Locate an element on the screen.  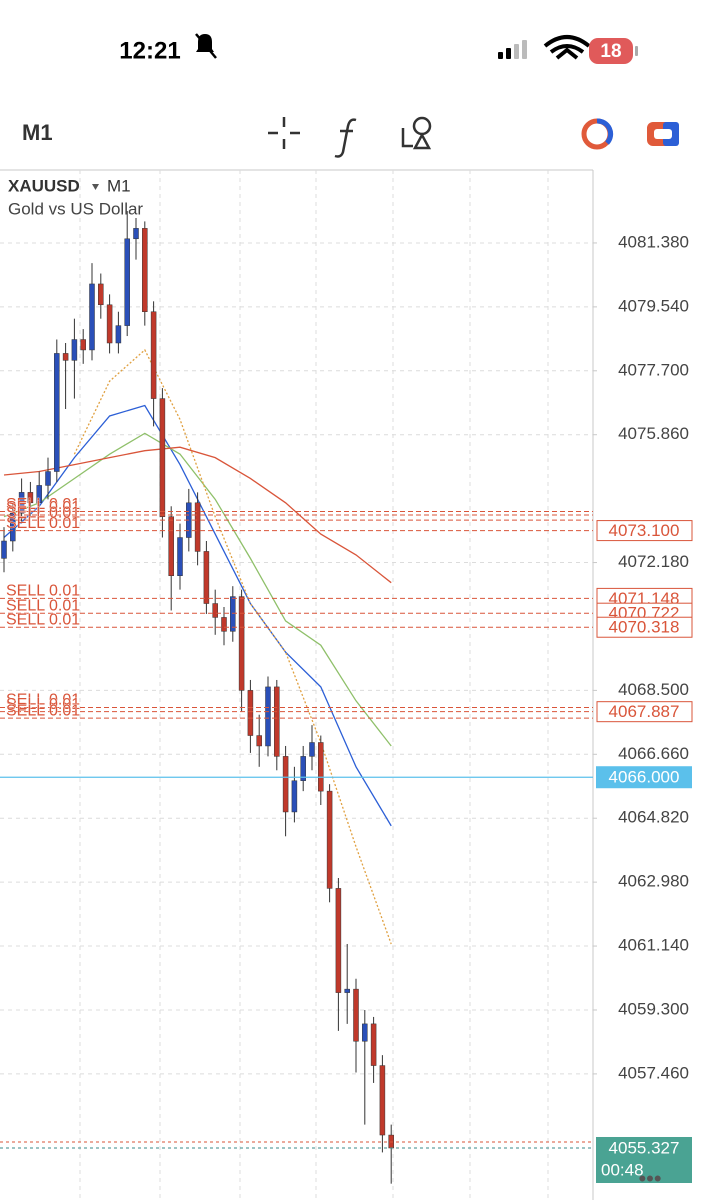
symbol-description: Gold vs US Dollar is located at coordinates (75, 208).